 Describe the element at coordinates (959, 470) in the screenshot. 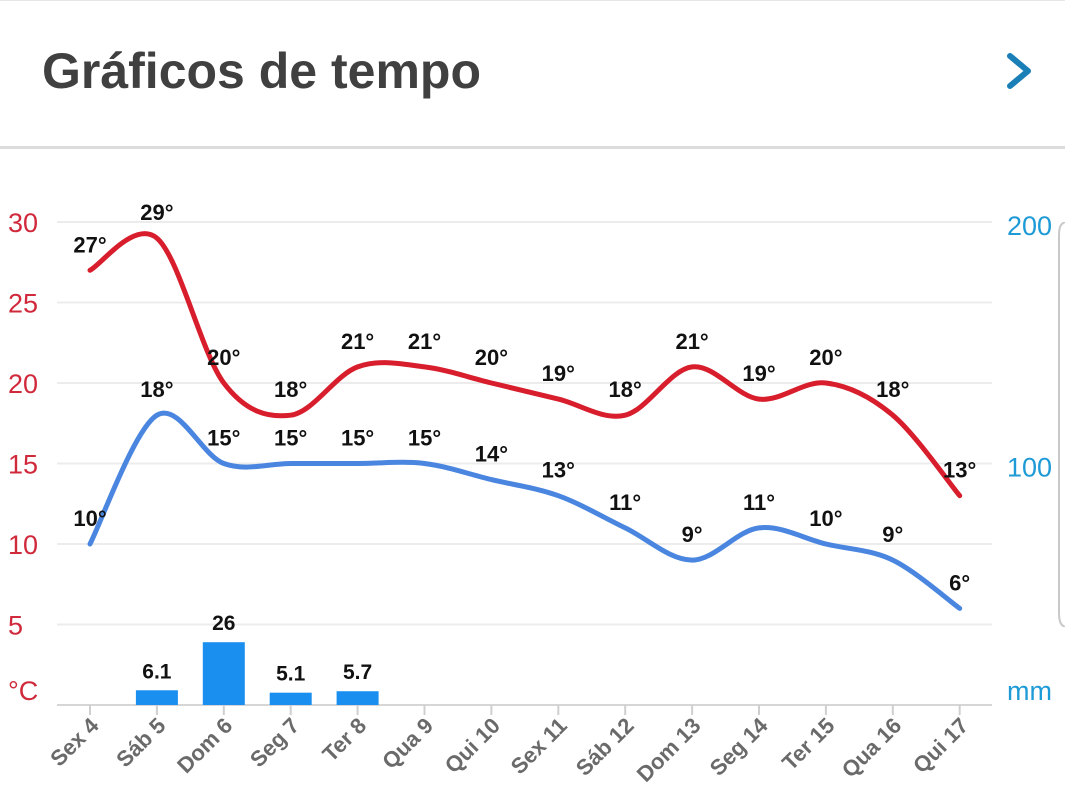

I see `max-temp-label: 13°` at that location.